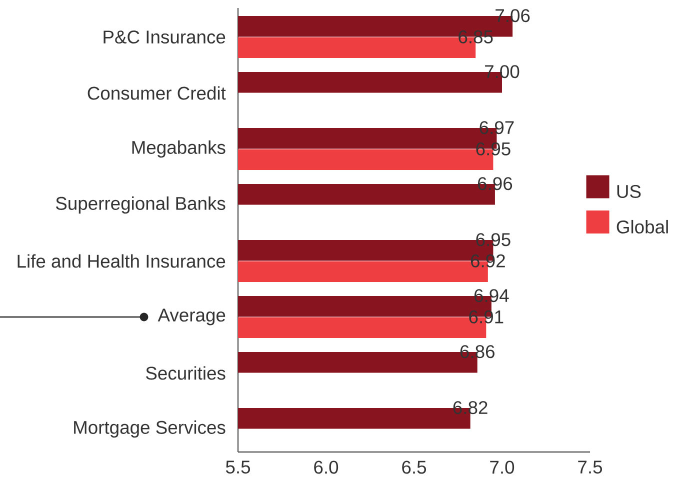 This screenshot has width=677, height=480. I want to click on y-tick-label: Average, so click(192, 317).